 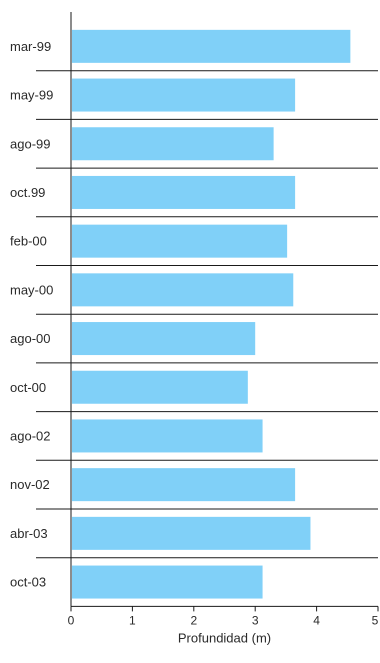 What do you see at coordinates (71, 620) in the screenshot?
I see `x-tick-label: 0` at bounding box center [71, 620].